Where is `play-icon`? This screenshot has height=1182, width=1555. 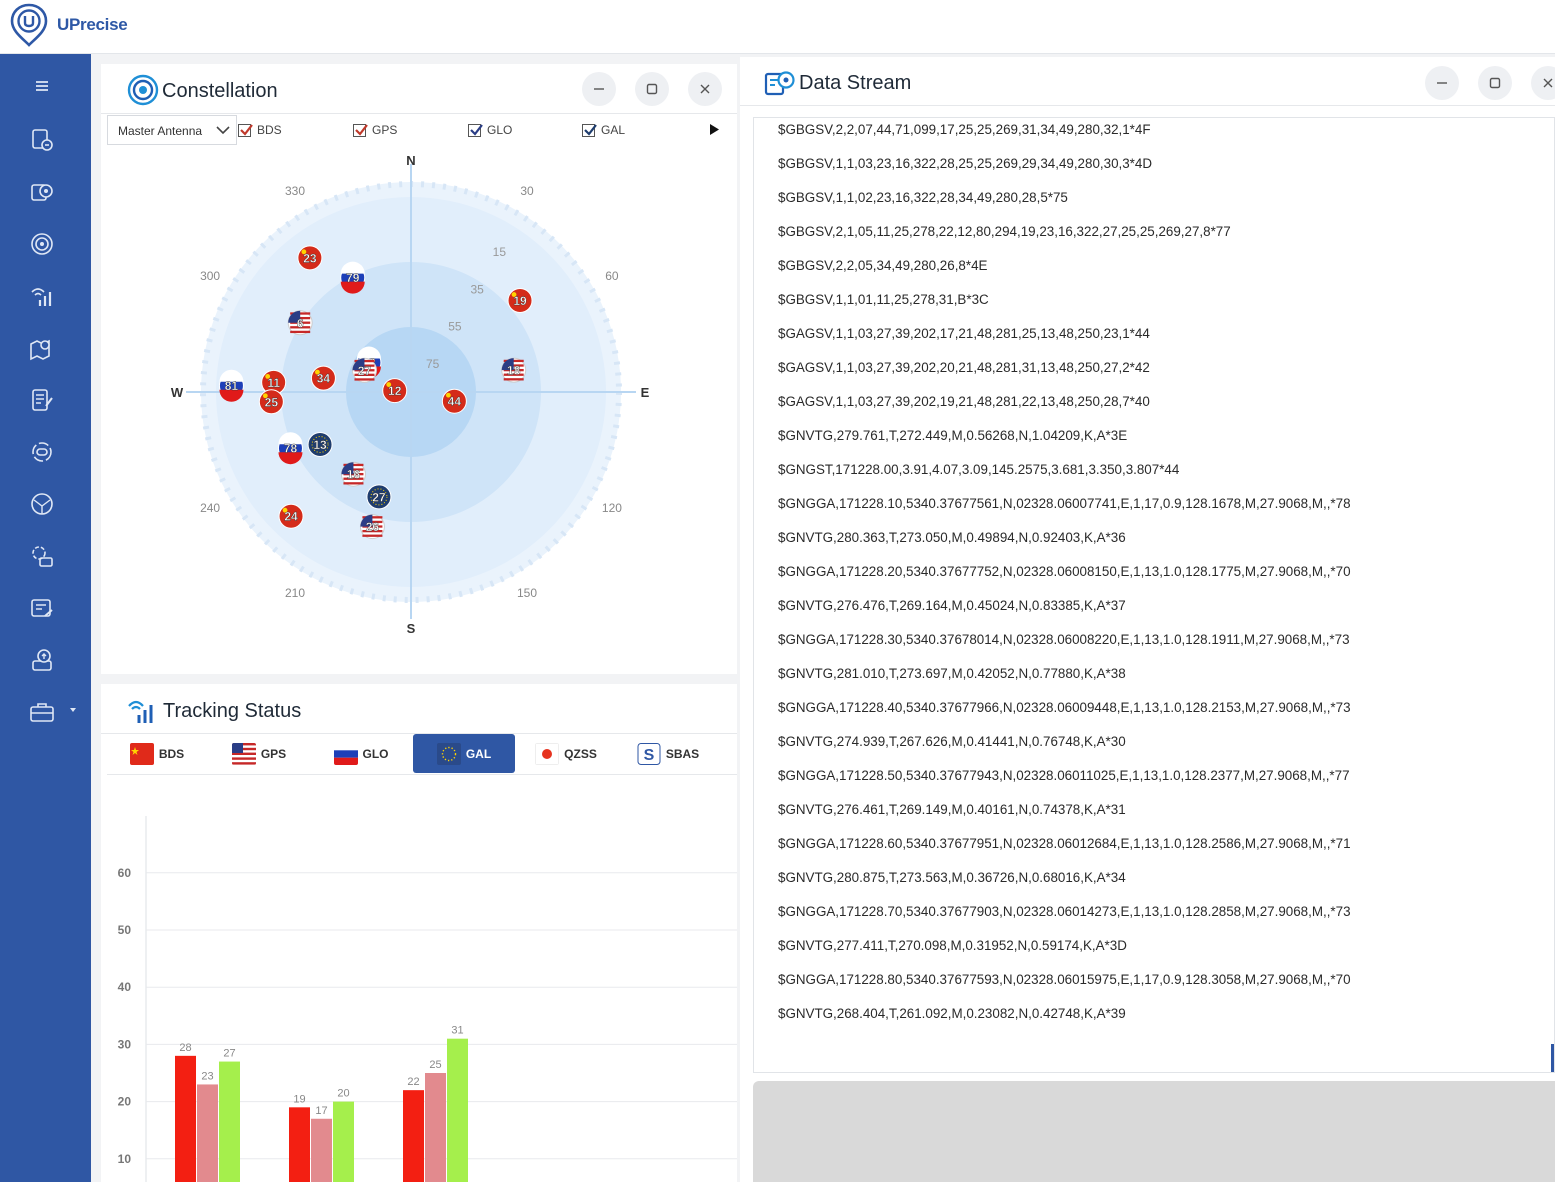
play-icon is located at coordinates (714, 129).